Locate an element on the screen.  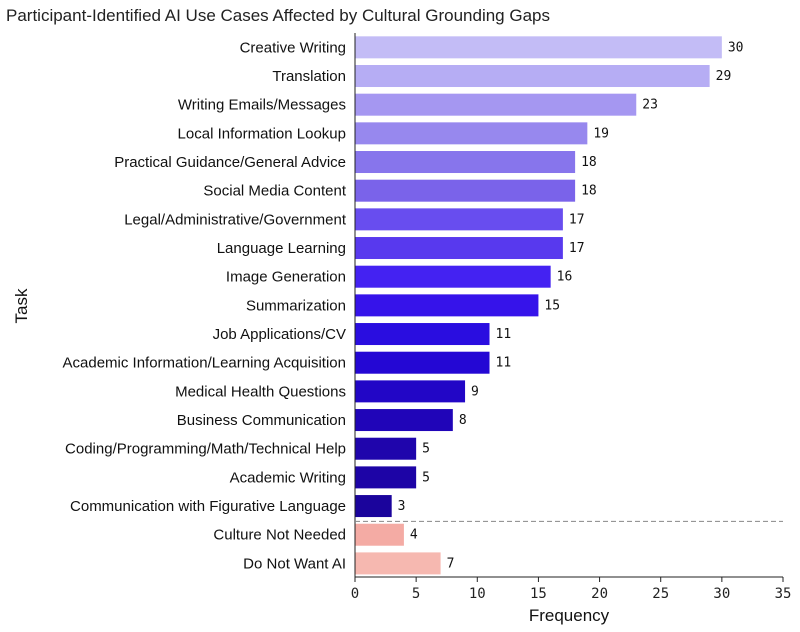
category-label: Business Communication is located at coordinates (261, 420).